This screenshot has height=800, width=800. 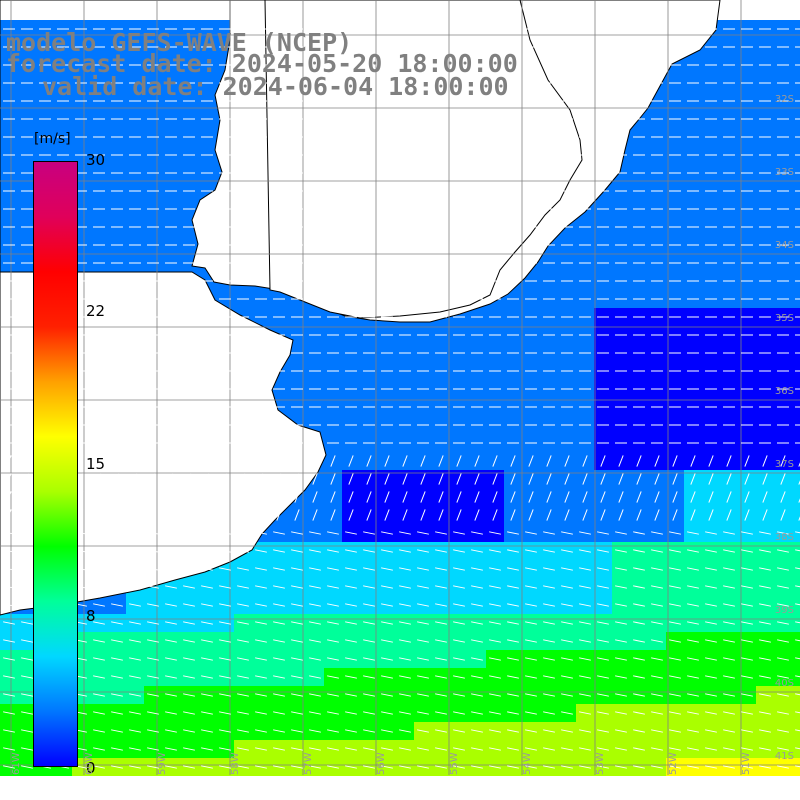 What do you see at coordinates (91, 768) in the screenshot?
I see `legend-tick-0: 0` at bounding box center [91, 768].